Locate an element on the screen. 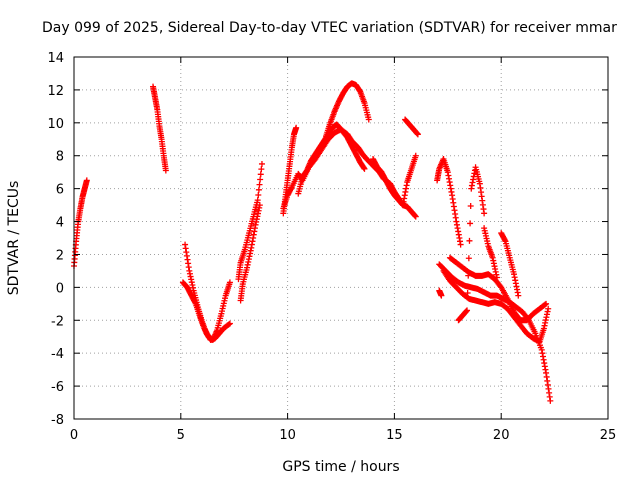 The width and height of the screenshot is (640, 480). y-tick-label: -4 is located at coordinates (57, 354).